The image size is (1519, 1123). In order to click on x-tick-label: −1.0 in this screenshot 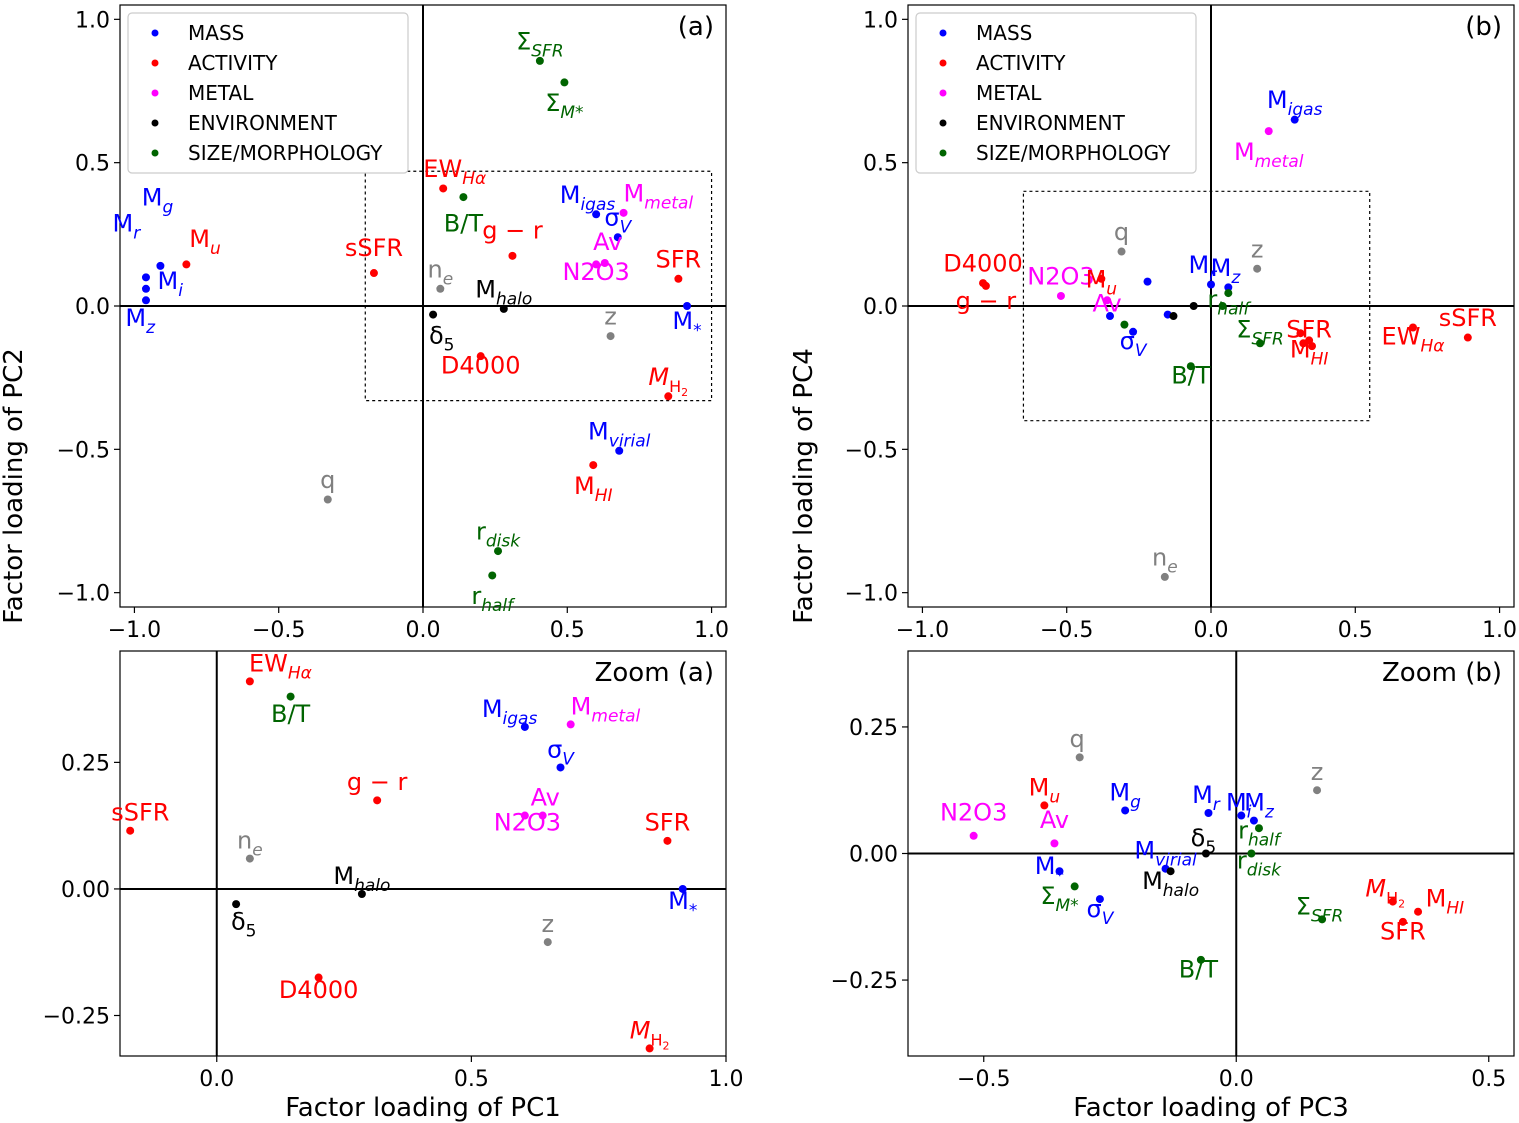, I will do `click(134, 630)`.